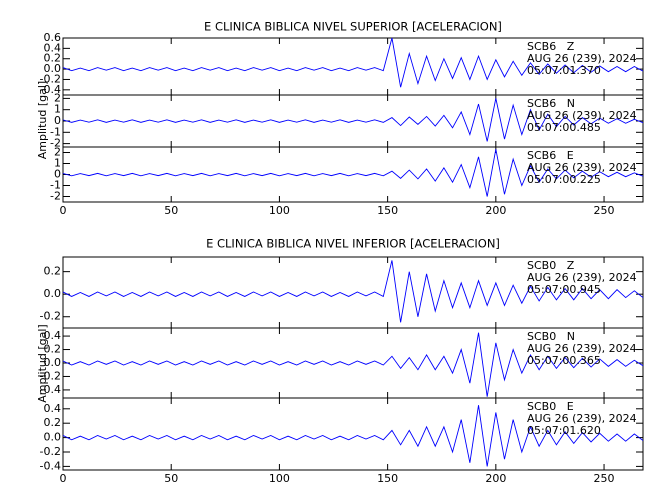 The image size is (650, 500). Describe the element at coordinates (551, 46) in the screenshot. I see `station-label: SCB6 Z` at that location.